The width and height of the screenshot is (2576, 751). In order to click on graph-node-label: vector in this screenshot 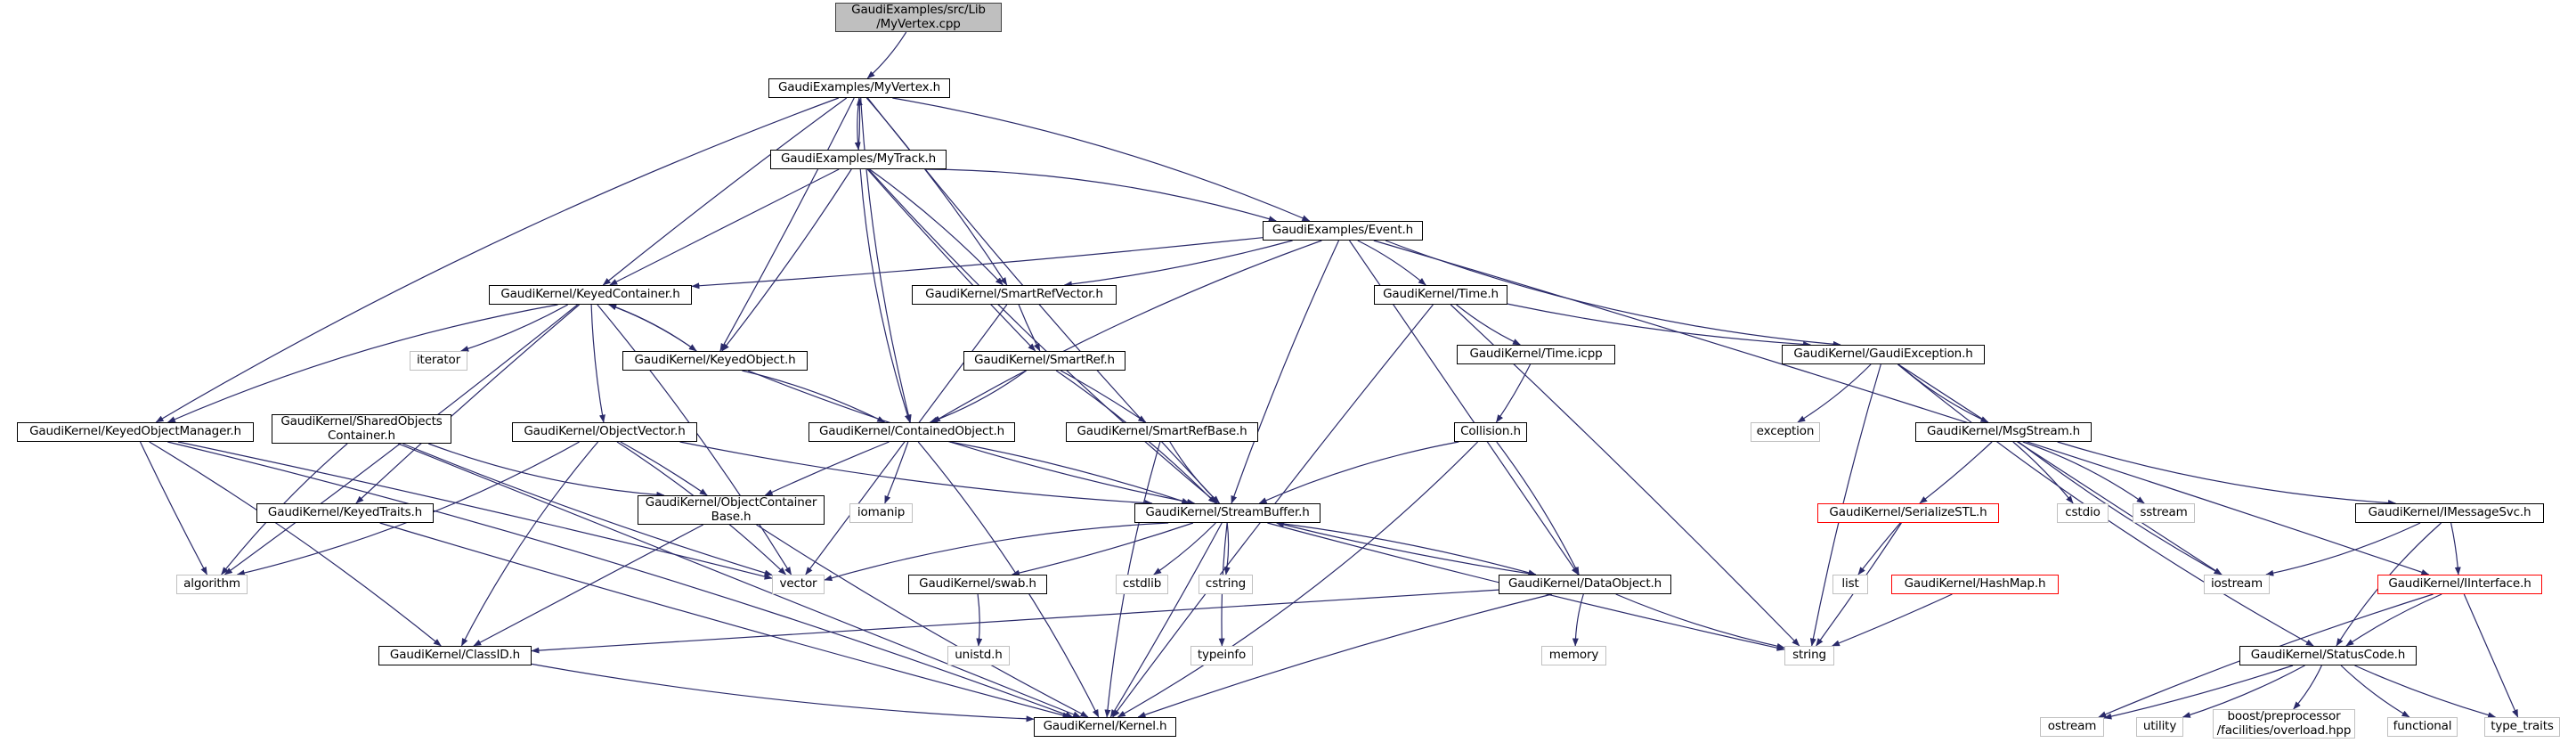, I will do `click(798, 584)`.